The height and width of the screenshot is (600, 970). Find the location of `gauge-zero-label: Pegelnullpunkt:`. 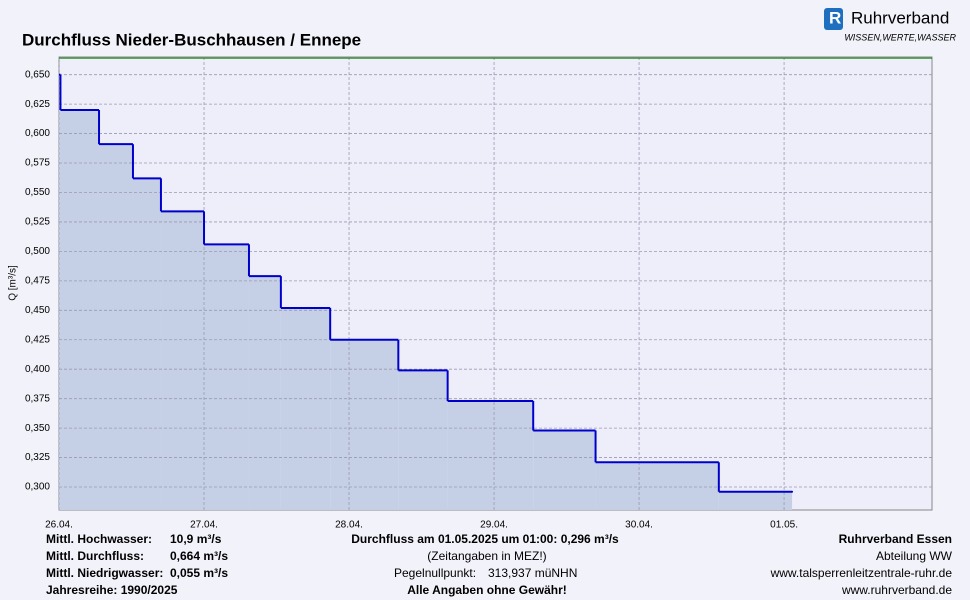

gauge-zero-label: Pegelnullpunkt: is located at coordinates (435, 573).